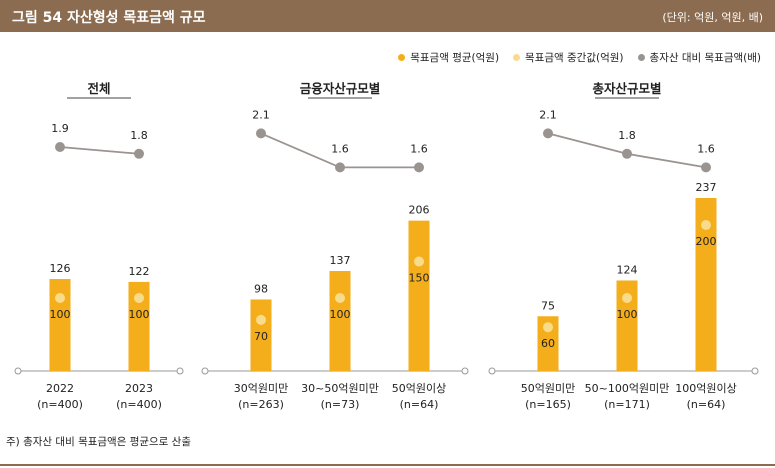 This screenshot has height=468, width=775. What do you see at coordinates (60, 268) in the screenshot?
I see `bar-mean-label-0-0: 126` at bounding box center [60, 268].